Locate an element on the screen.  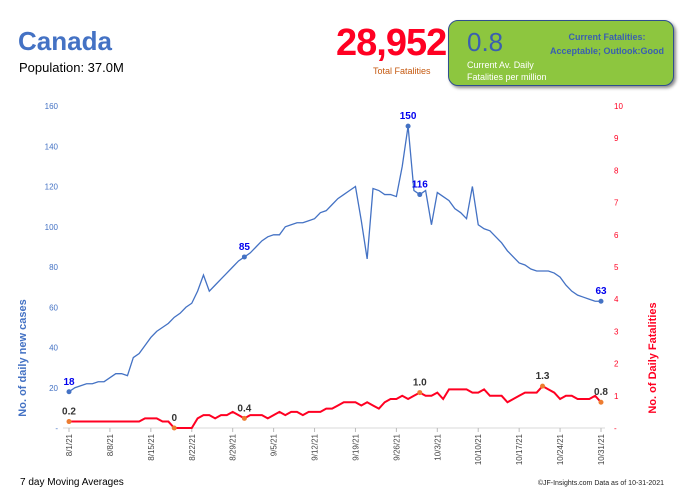
x-tick-label: 8/8/21 is located at coordinates (110, 444).